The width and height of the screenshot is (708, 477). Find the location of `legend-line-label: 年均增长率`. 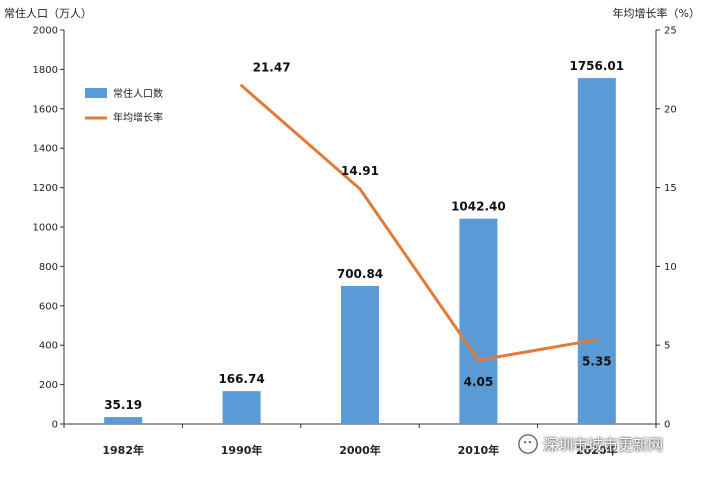

legend-line-label: 年均增长率 is located at coordinates (138, 117).